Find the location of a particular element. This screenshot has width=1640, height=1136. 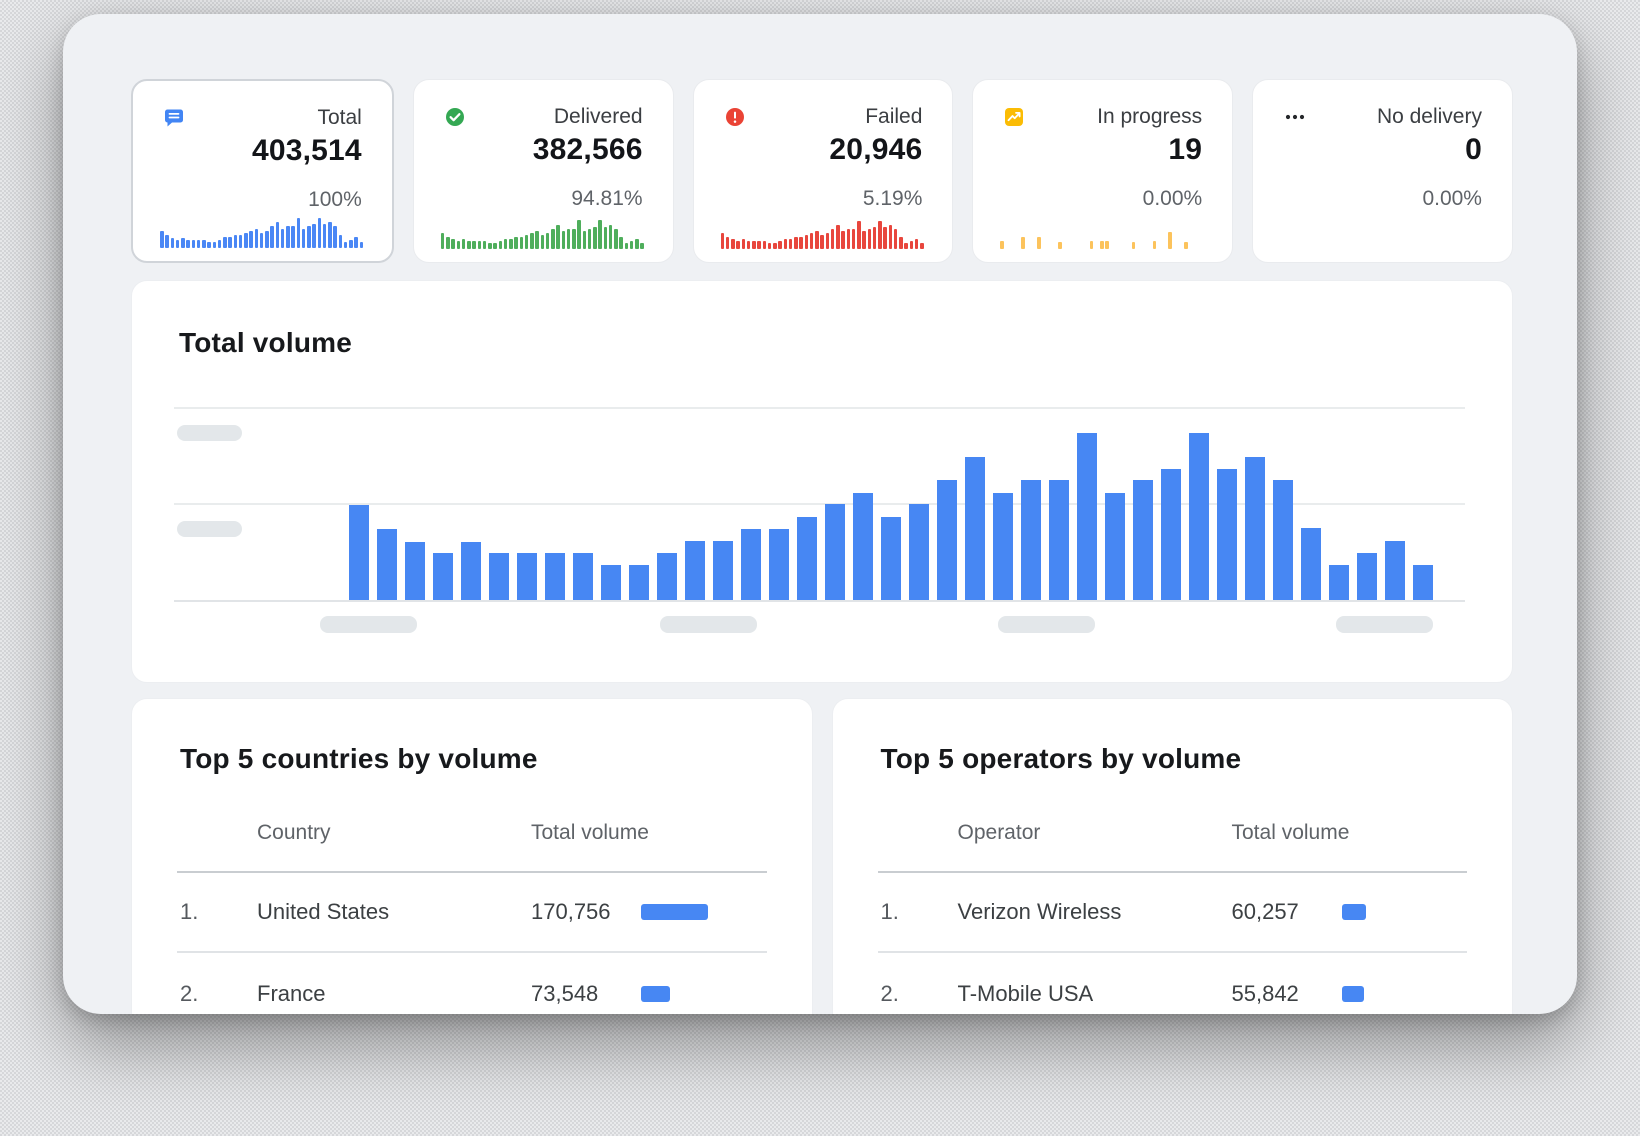

column-header-operator: Operator is located at coordinates (999, 832).